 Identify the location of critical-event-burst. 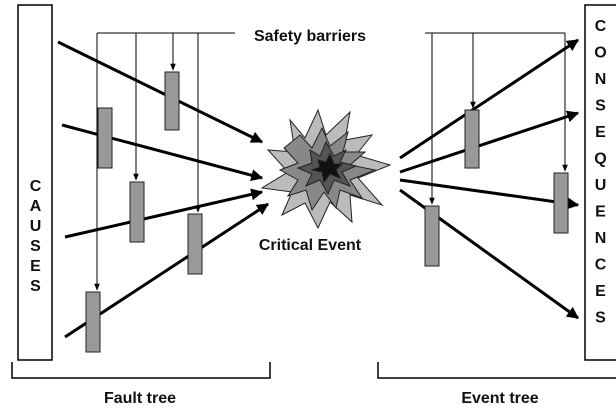
(326, 169).